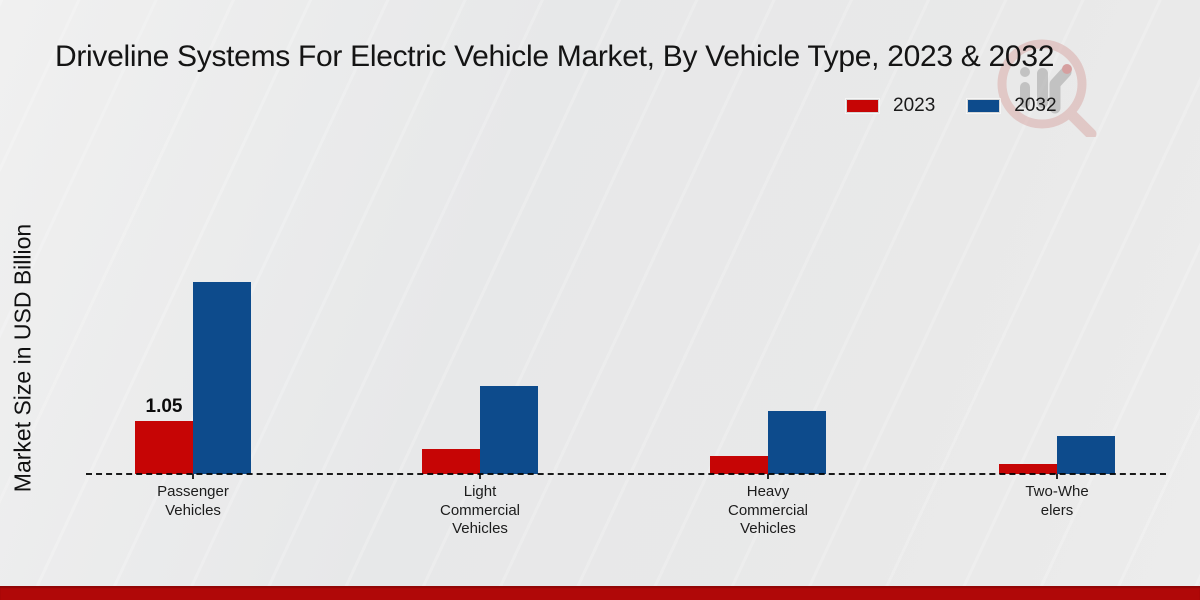 The width and height of the screenshot is (1200, 600). What do you see at coordinates (1057, 476) in the screenshot?
I see `x-axis-tick-two-wheelers` at bounding box center [1057, 476].